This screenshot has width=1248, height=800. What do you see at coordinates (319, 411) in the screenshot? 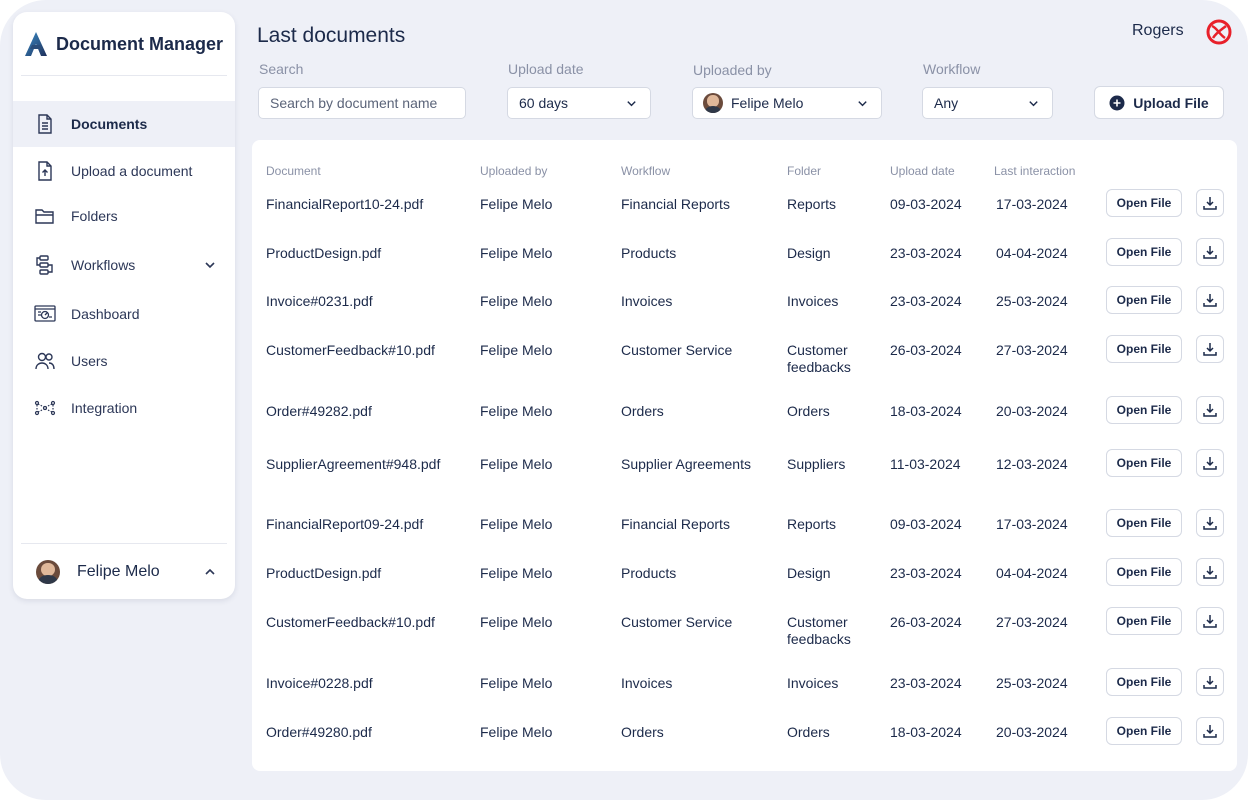
I see `cell-document: Order#49282.pdf` at bounding box center [319, 411].